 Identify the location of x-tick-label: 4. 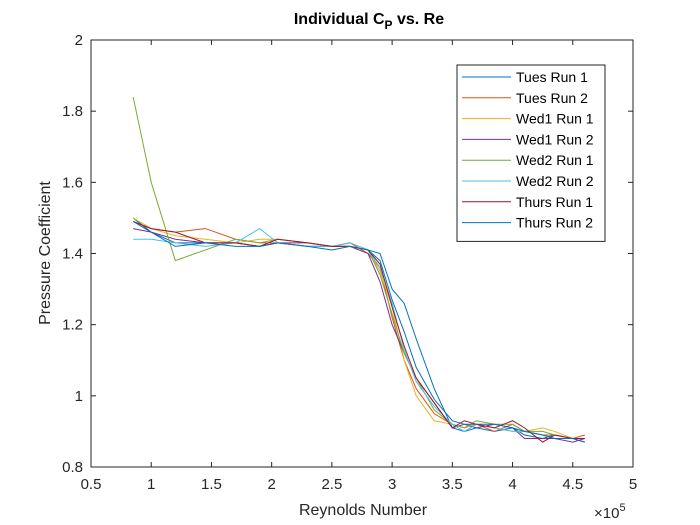
(512, 484).